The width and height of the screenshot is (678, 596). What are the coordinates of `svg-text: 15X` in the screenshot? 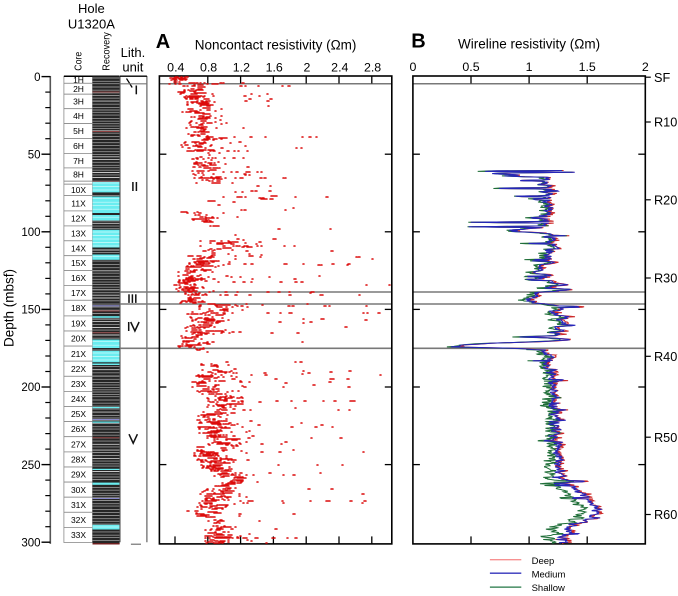 It's located at (78, 263).